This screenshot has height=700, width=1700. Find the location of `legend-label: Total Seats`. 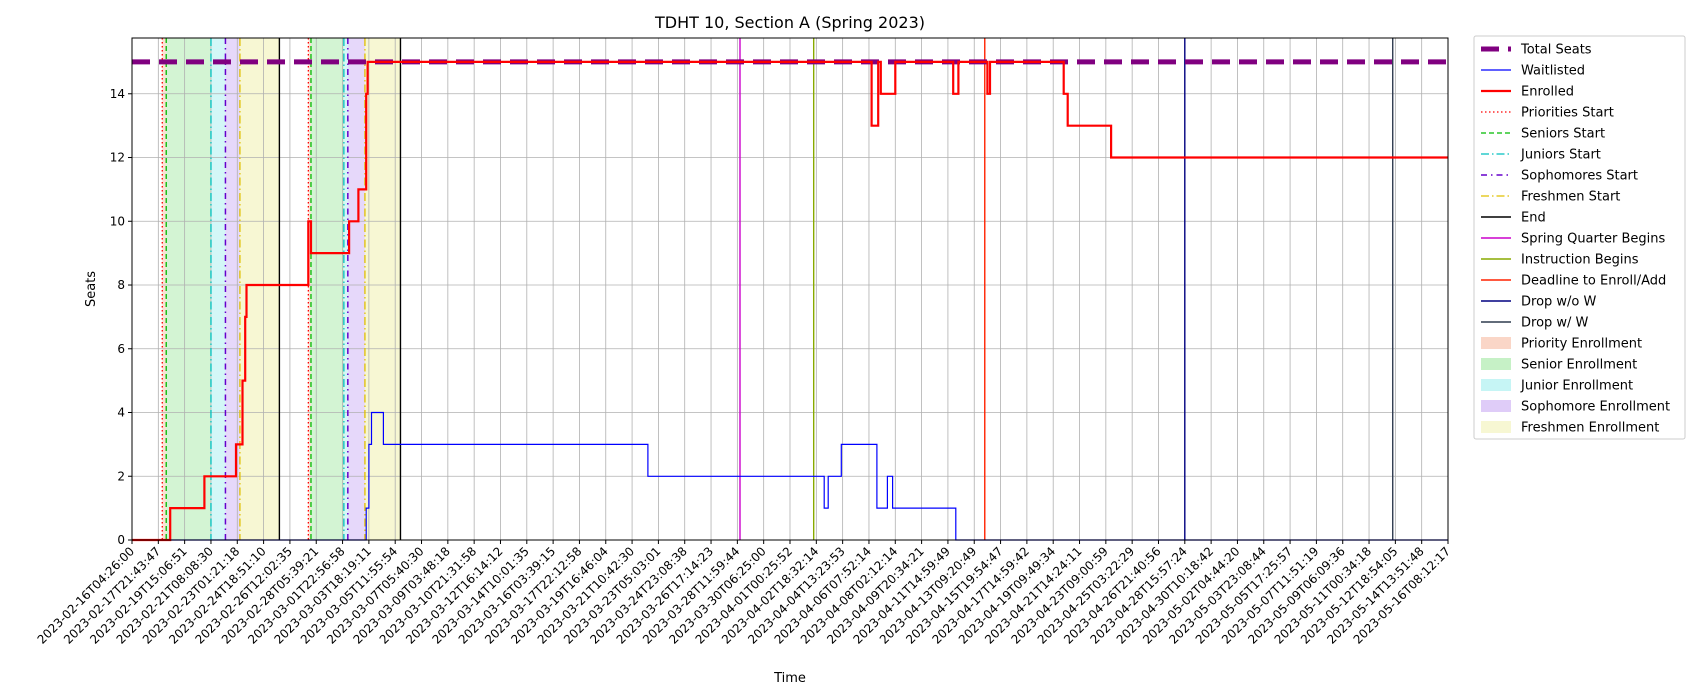

legend-label: Total Seats is located at coordinates (1556, 50).